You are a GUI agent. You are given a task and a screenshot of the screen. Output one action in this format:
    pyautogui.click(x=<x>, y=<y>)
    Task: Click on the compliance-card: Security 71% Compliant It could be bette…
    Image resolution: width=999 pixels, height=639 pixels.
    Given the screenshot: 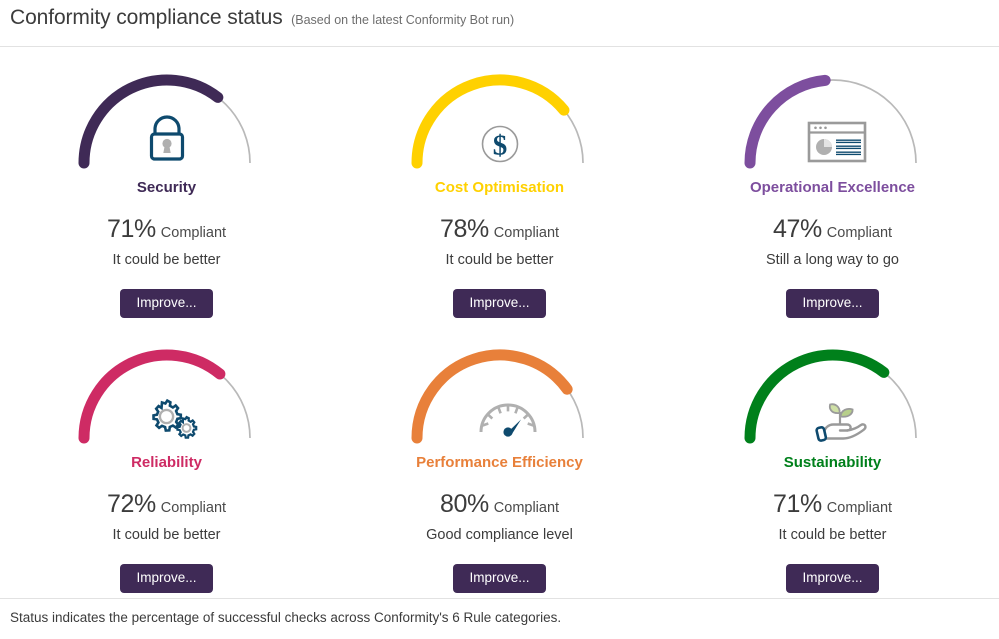 What is the action you would take?
    pyautogui.click(x=166, y=188)
    